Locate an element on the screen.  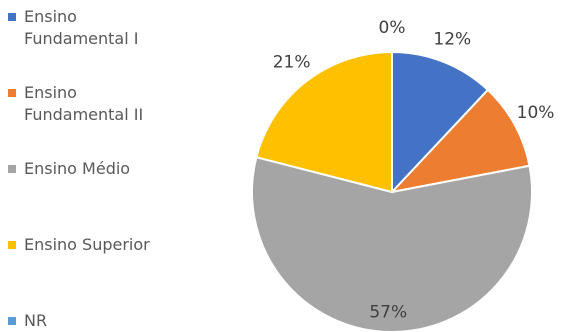
data-label: 10% is located at coordinates (536, 113).